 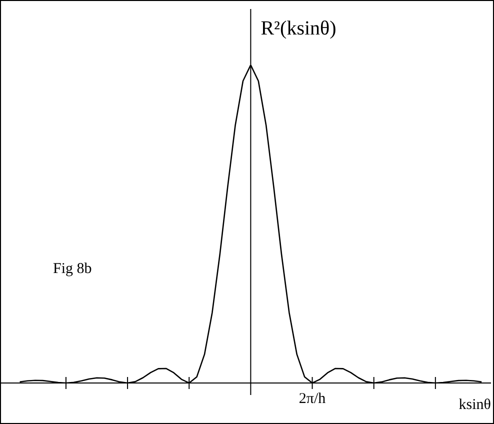 What do you see at coordinates (474, 404) in the screenshot?
I see `x-axis-title: ksinθ` at bounding box center [474, 404].